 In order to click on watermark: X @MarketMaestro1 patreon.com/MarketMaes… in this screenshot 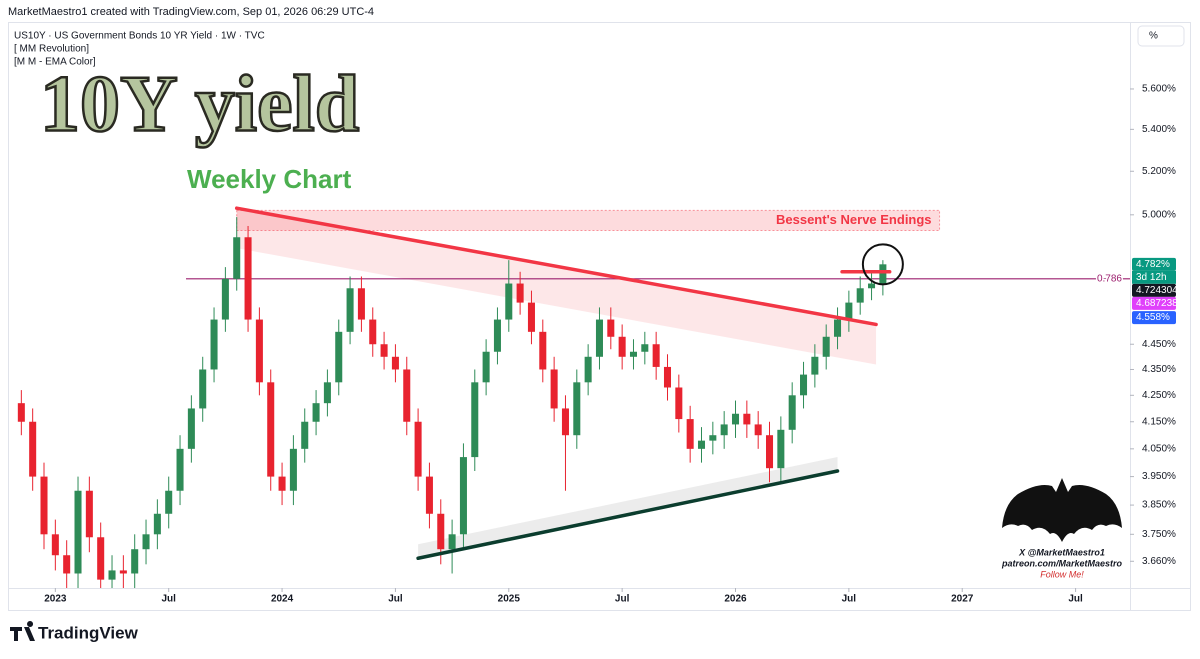, I will do `click(1062, 528)`.